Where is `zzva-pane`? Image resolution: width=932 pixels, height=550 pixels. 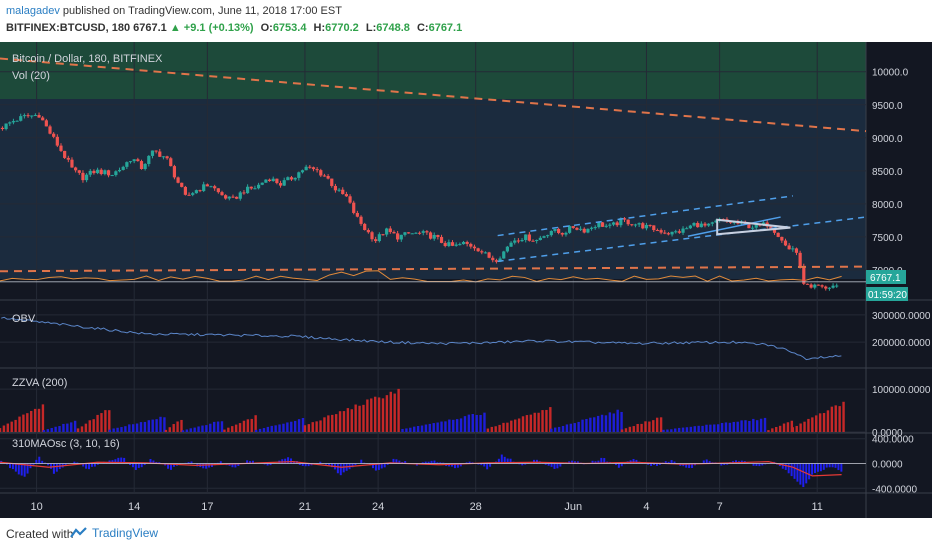 zzva-pane is located at coordinates (422, 410).